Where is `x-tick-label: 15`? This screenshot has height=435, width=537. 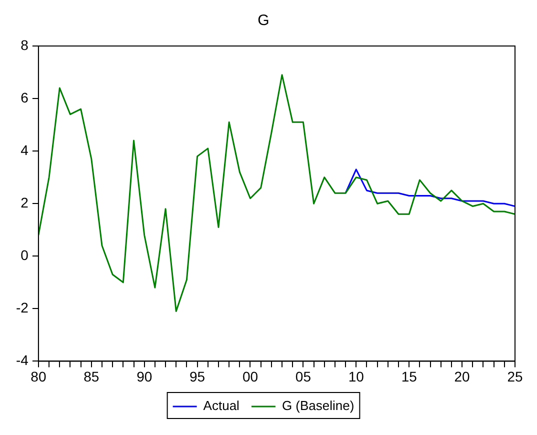
x-tick-label: 15 is located at coordinates (409, 376).